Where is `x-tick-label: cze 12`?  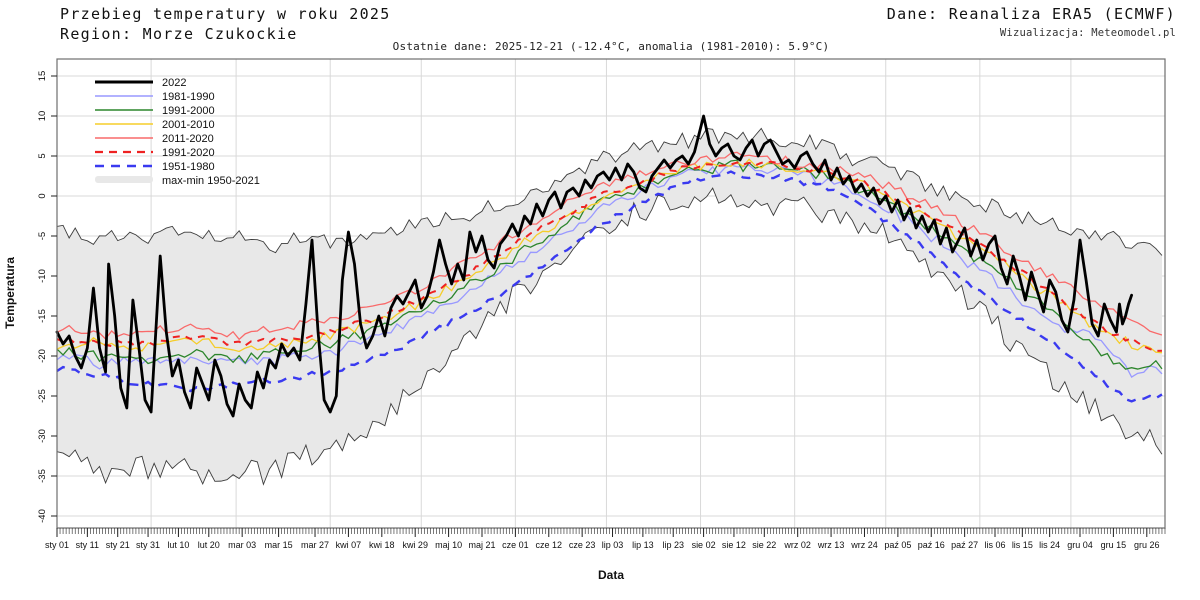 x-tick-label: cze 12 is located at coordinates (549, 545).